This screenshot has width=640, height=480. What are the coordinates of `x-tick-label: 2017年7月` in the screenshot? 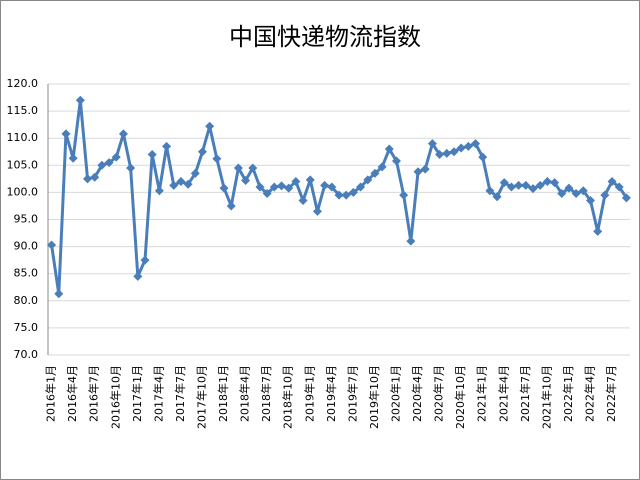 It's located at (180, 393).